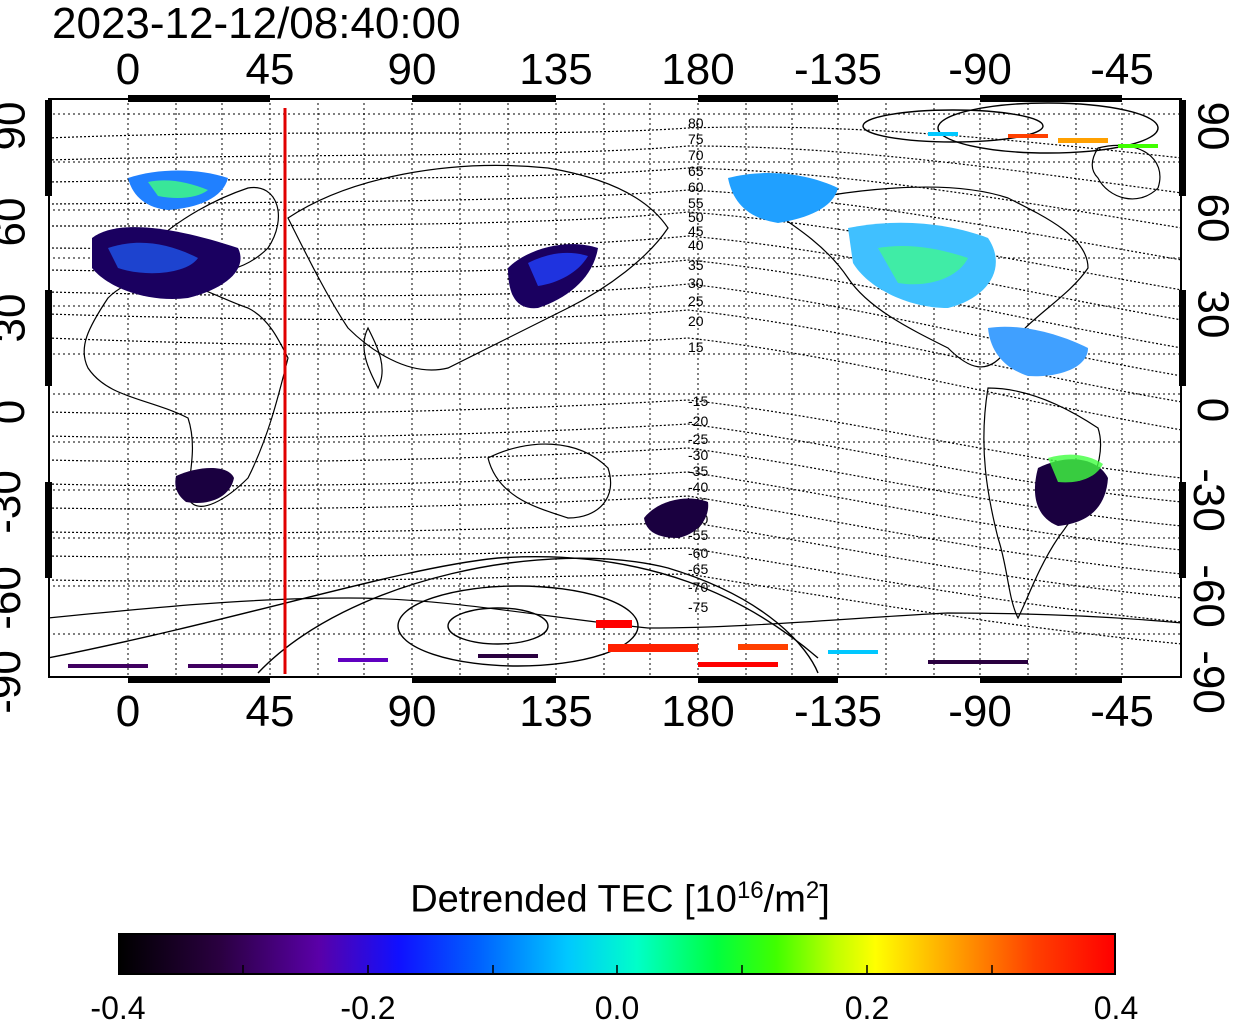 The width and height of the screenshot is (1240, 1026). Describe the element at coordinates (784, 899) in the screenshot. I see `colorbar-title-unit: /m` at that location.